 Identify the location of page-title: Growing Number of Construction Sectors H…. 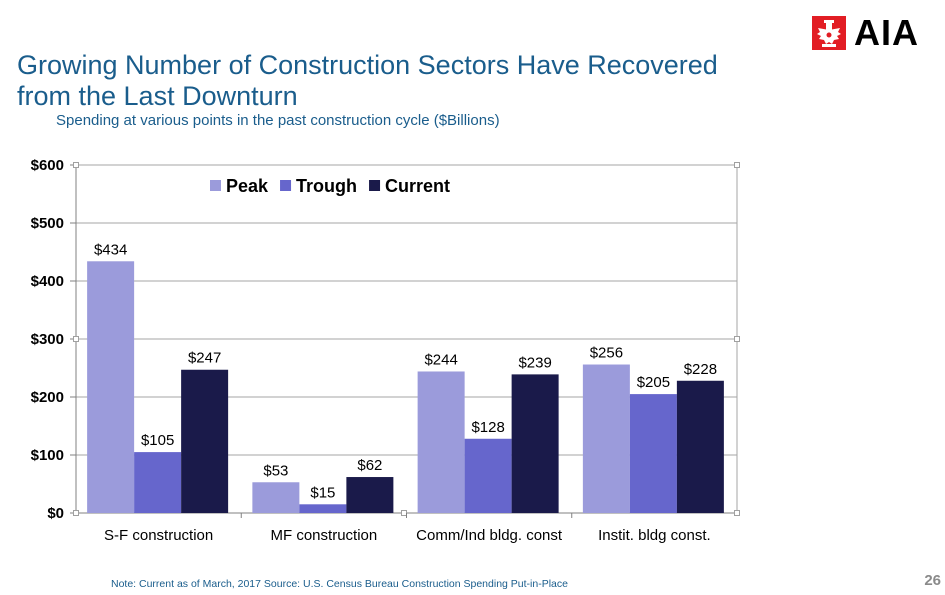
(397, 81).